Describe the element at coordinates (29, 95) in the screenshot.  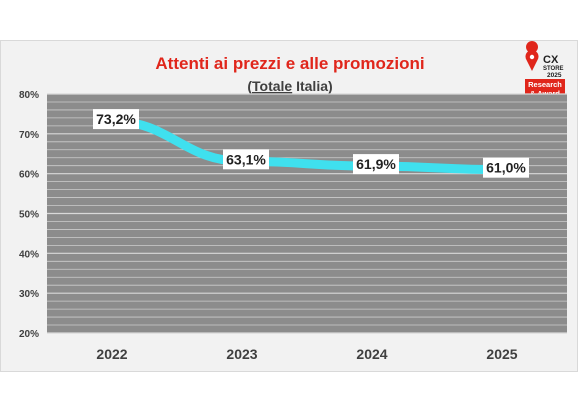
I see `y-tick-label: 80%` at that location.